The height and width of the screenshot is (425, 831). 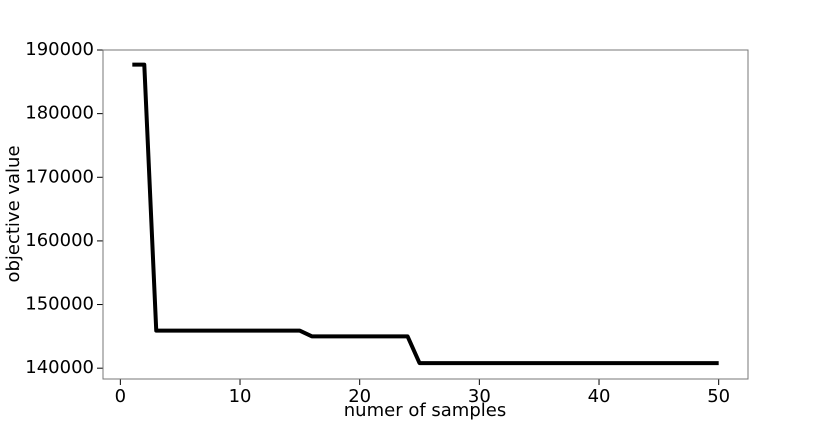 I want to click on x-tick-label: 30, so click(x=479, y=396).